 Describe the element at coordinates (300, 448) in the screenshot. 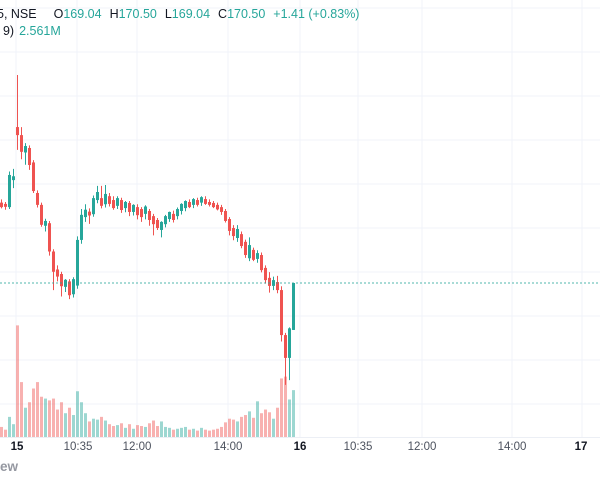

I see `time-axis: 15 10:35 12:00 14:00 16 10:35 12:00 14:00 17` at that location.